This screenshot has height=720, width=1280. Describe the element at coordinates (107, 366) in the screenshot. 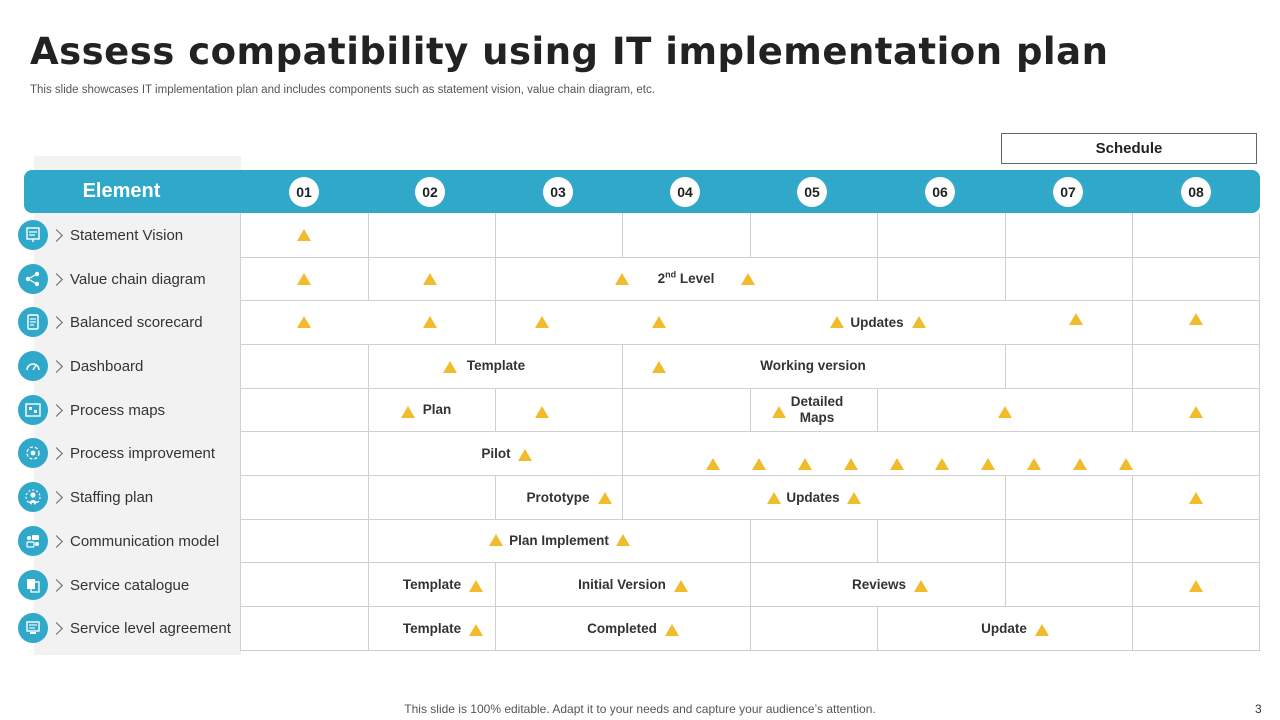

I see `row-label: Dashboard` at that location.